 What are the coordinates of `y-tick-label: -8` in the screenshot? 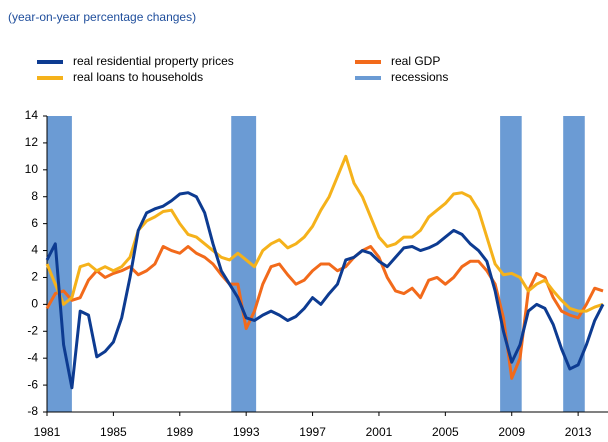 It's located at (32, 411).